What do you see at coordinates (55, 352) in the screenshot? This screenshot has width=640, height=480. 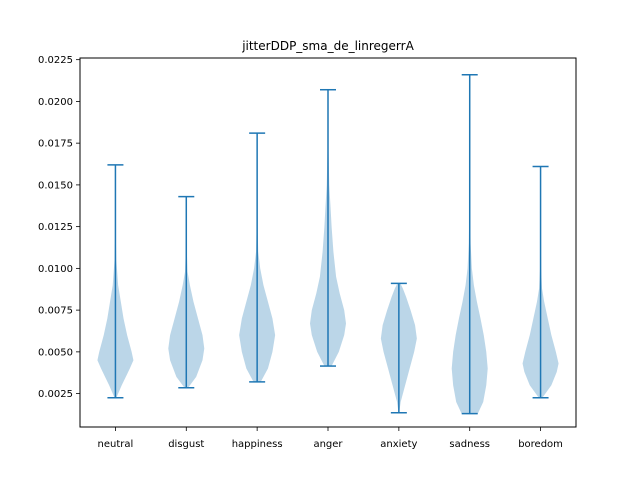 I see `y-tick-label: 0.0050` at bounding box center [55, 352].